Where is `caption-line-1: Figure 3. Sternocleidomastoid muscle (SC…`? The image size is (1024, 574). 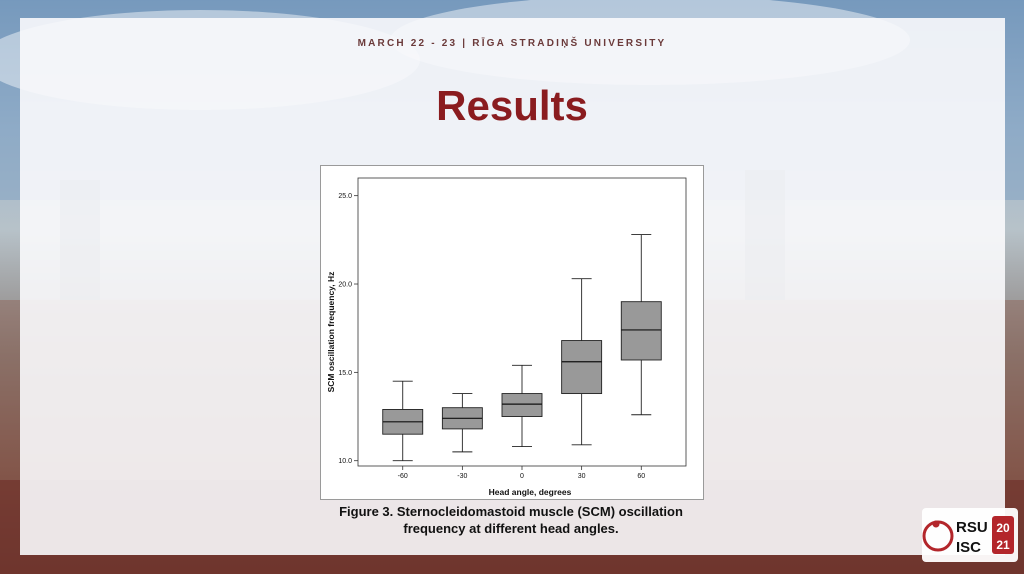 caption-line-1: Figure 3. Sternocleidomastoid muscle (SC… is located at coordinates (511, 511).